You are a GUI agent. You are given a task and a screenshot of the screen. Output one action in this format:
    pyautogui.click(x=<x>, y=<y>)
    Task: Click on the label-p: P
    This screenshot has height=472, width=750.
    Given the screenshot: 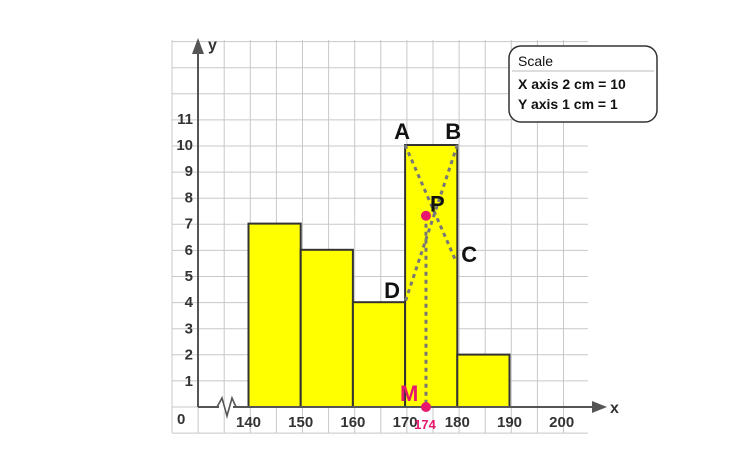 What is the action you would take?
    pyautogui.click(x=437, y=204)
    